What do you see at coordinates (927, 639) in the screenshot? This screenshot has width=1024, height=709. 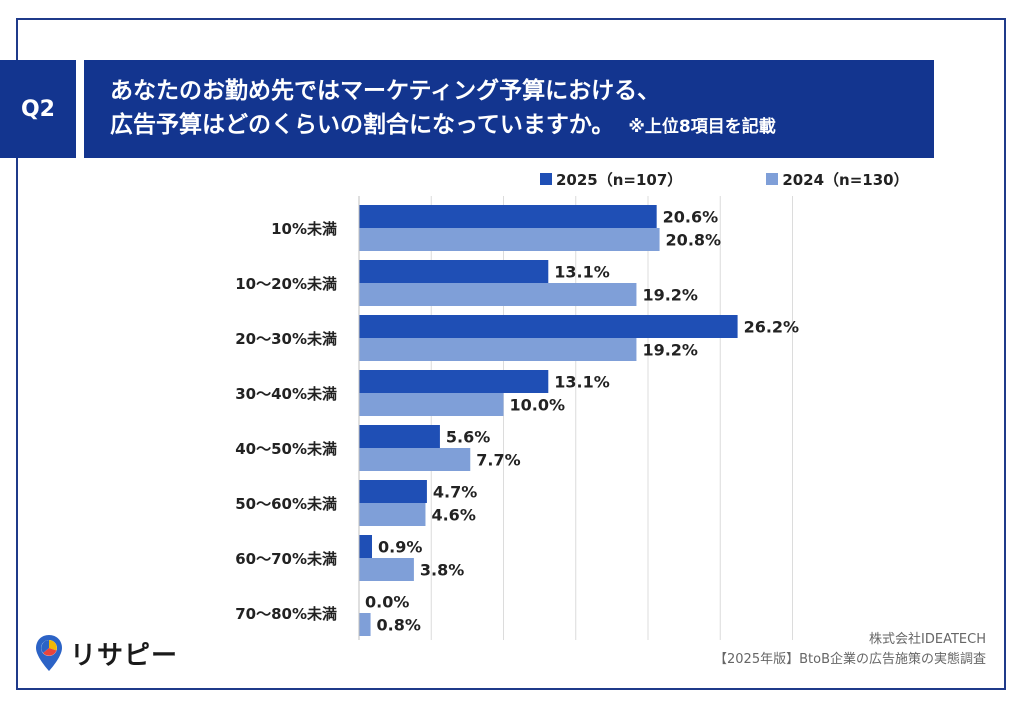 I see `source-company: 株式会社IDEATECH` at bounding box center [927, 639].